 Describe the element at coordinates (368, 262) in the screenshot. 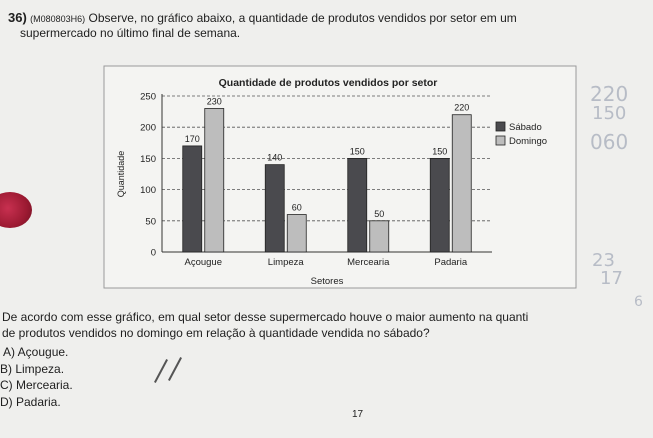

I see `x-tick-label: Mercearia` at that location.